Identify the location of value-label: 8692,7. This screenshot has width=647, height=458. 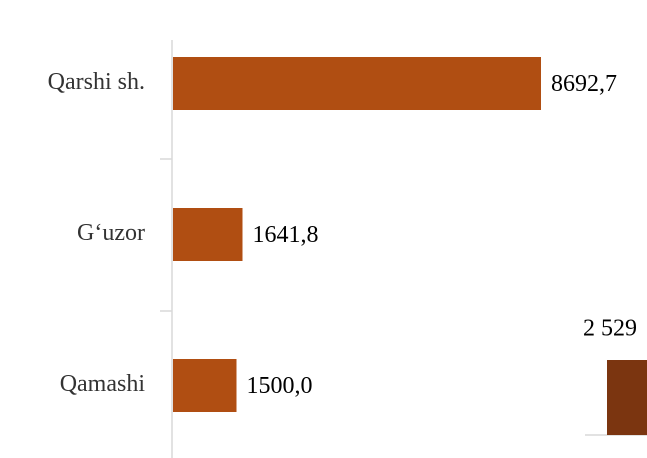
(584, 84).